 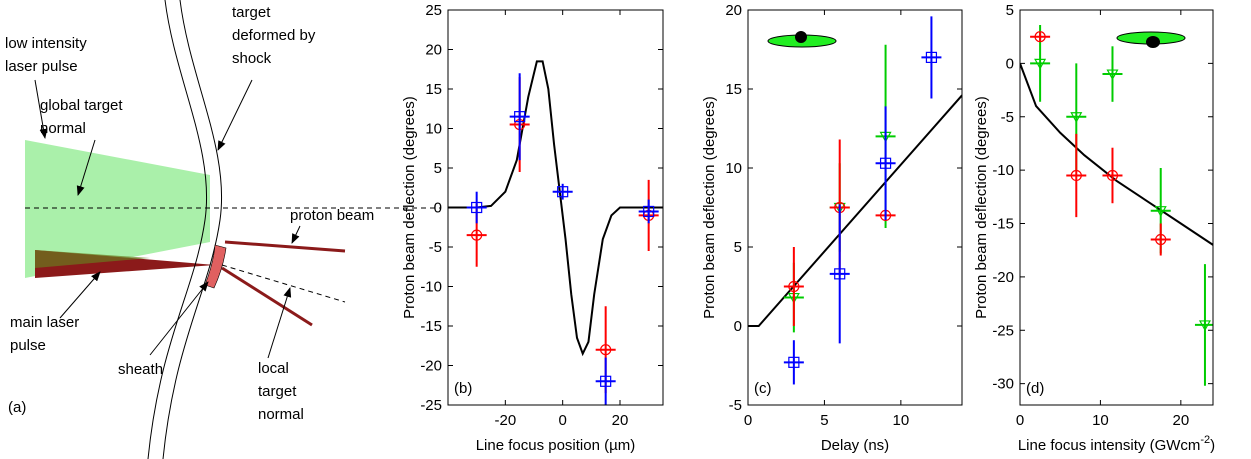 I want to click on local-normal, so click(x=283, y=283).